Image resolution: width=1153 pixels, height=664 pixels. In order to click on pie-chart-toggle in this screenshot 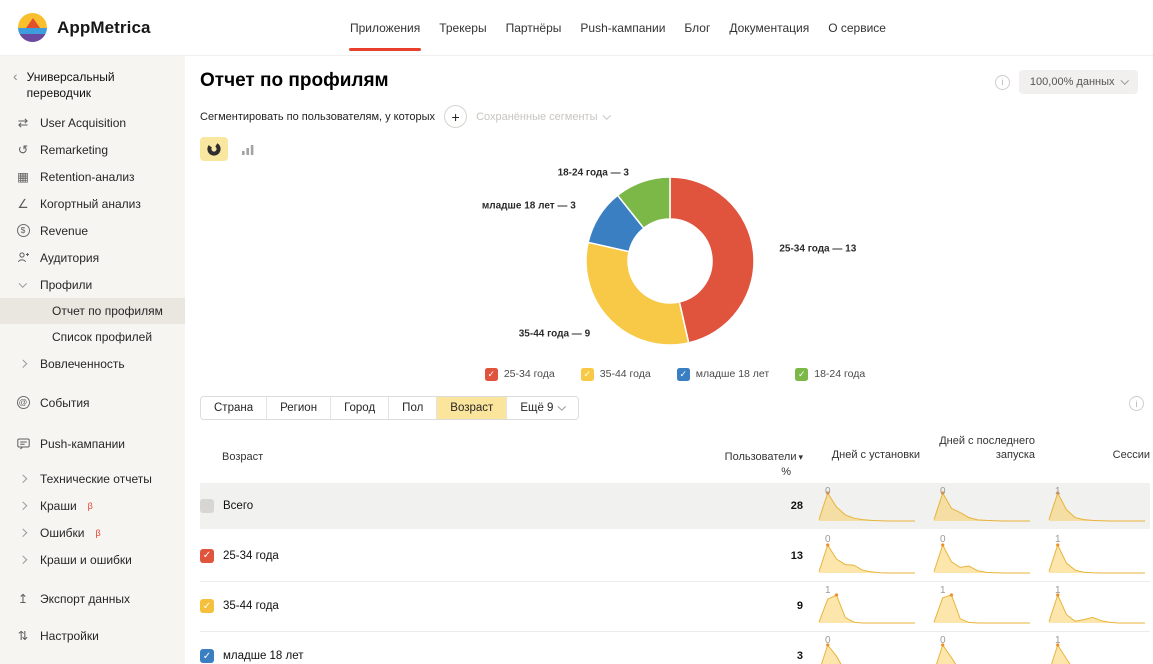, I will do `click(214, 149)`.